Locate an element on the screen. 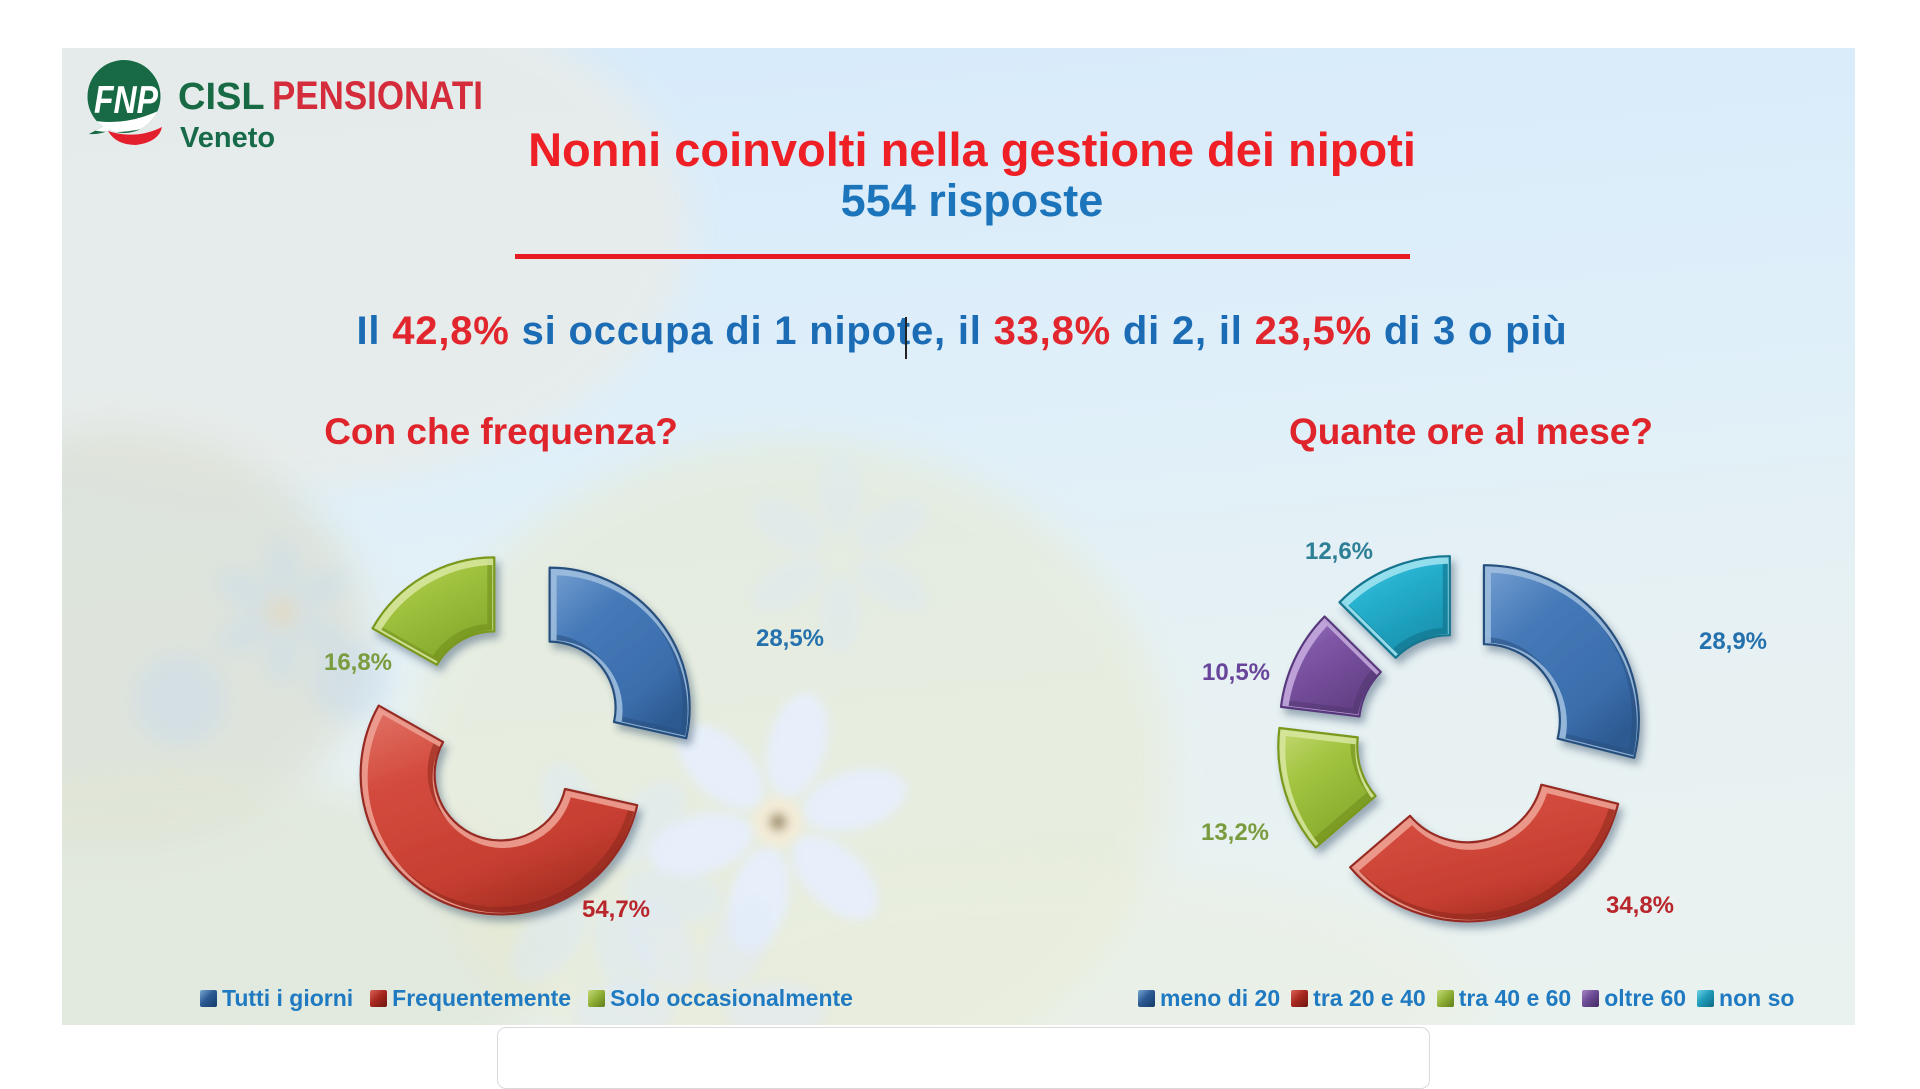 The width and height of the screenshot is (1920, 1089). svg-text: Veneto is located at coordinates (227, 138).